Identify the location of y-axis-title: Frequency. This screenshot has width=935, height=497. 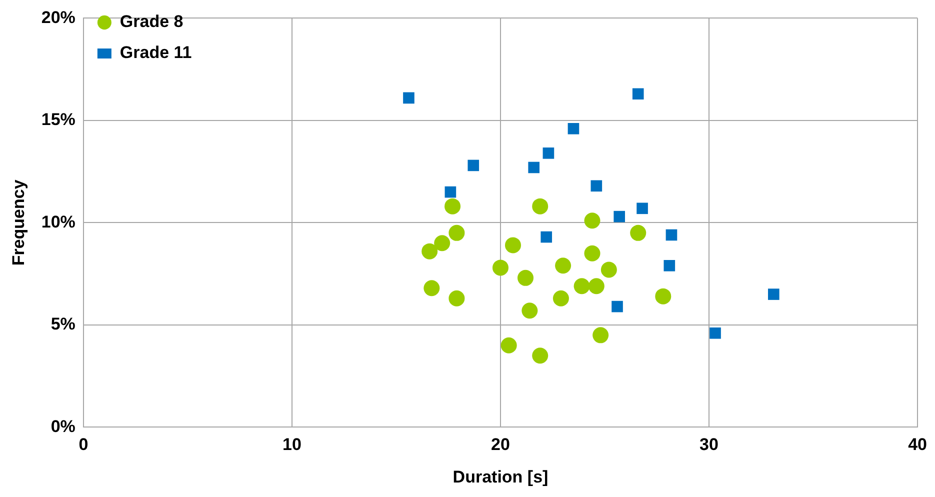
(18, 222).